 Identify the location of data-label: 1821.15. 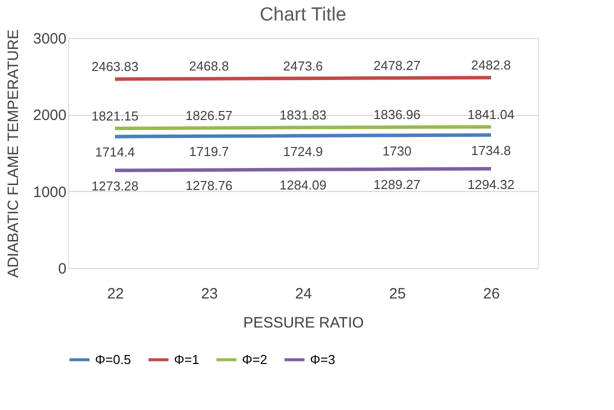
(115, 116).